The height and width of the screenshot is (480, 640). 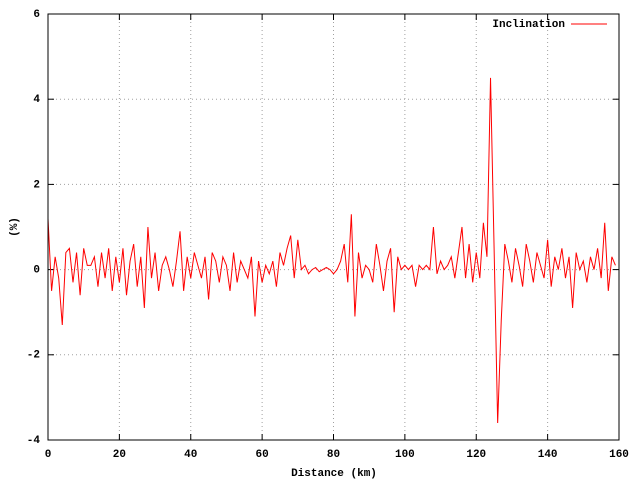 What do you see at coordinates (119, 455) in the screenshot?
I see `x-tick-label: 20` at bounding box center [119, 455].